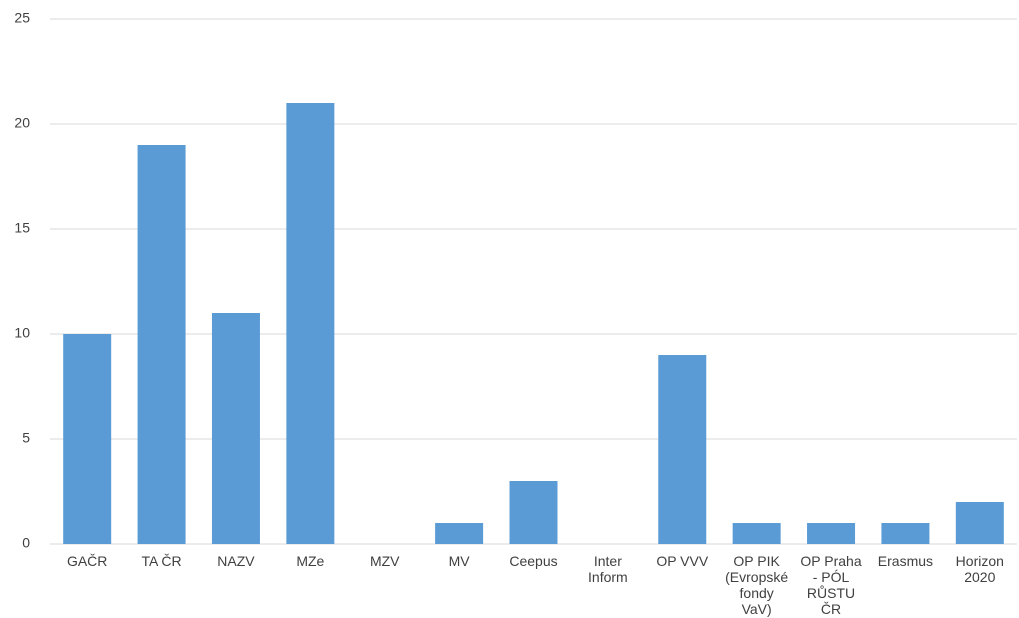 Image resolution: width=1019 pixels, height=618 pixels. What do you see at coordinates (682, 561) in the screenshot?
I see `x-tick-label: OP VVV` at bounding box center [682, 561].